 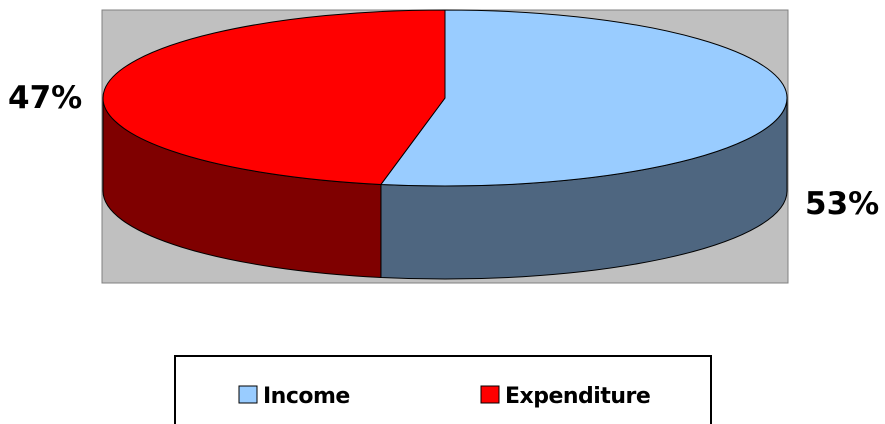 I want to click on legend: Income Expenditure, so click(x=443, y=389).